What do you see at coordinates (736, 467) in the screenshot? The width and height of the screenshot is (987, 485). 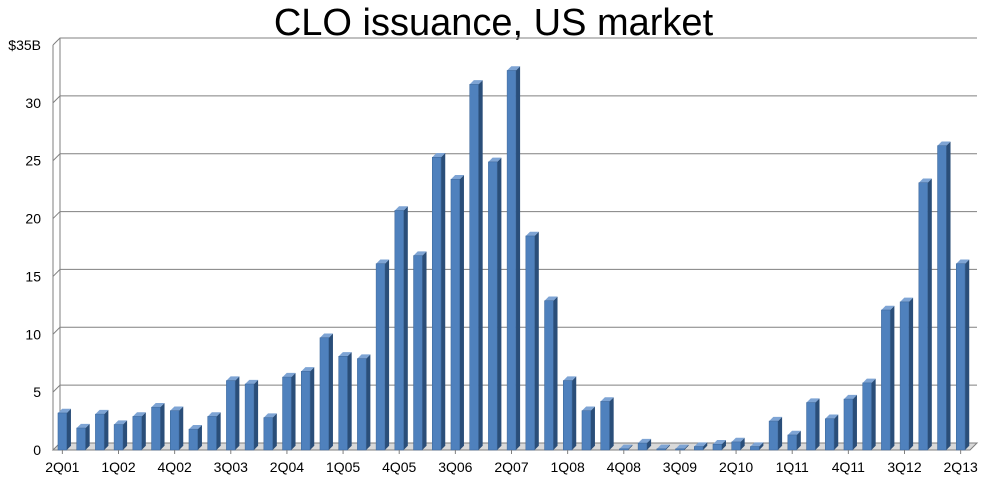 I see `x-tick-label: 2Q10` at bounding box center [736, 467].